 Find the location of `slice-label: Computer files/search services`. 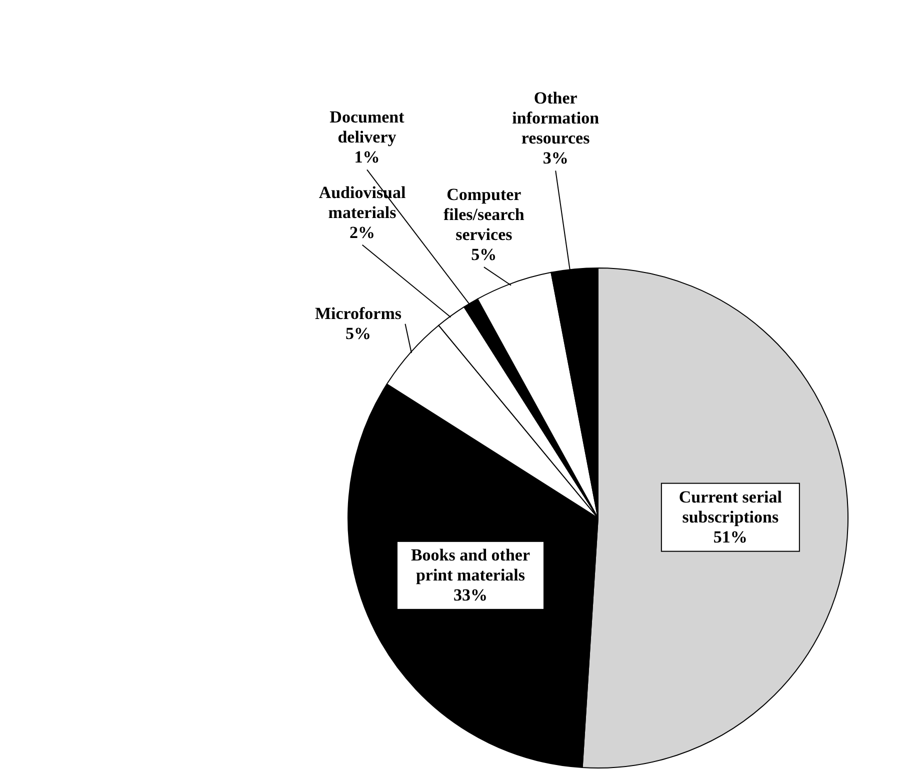

slice-label: Computer files/search services is located at coordinates (484, 214).